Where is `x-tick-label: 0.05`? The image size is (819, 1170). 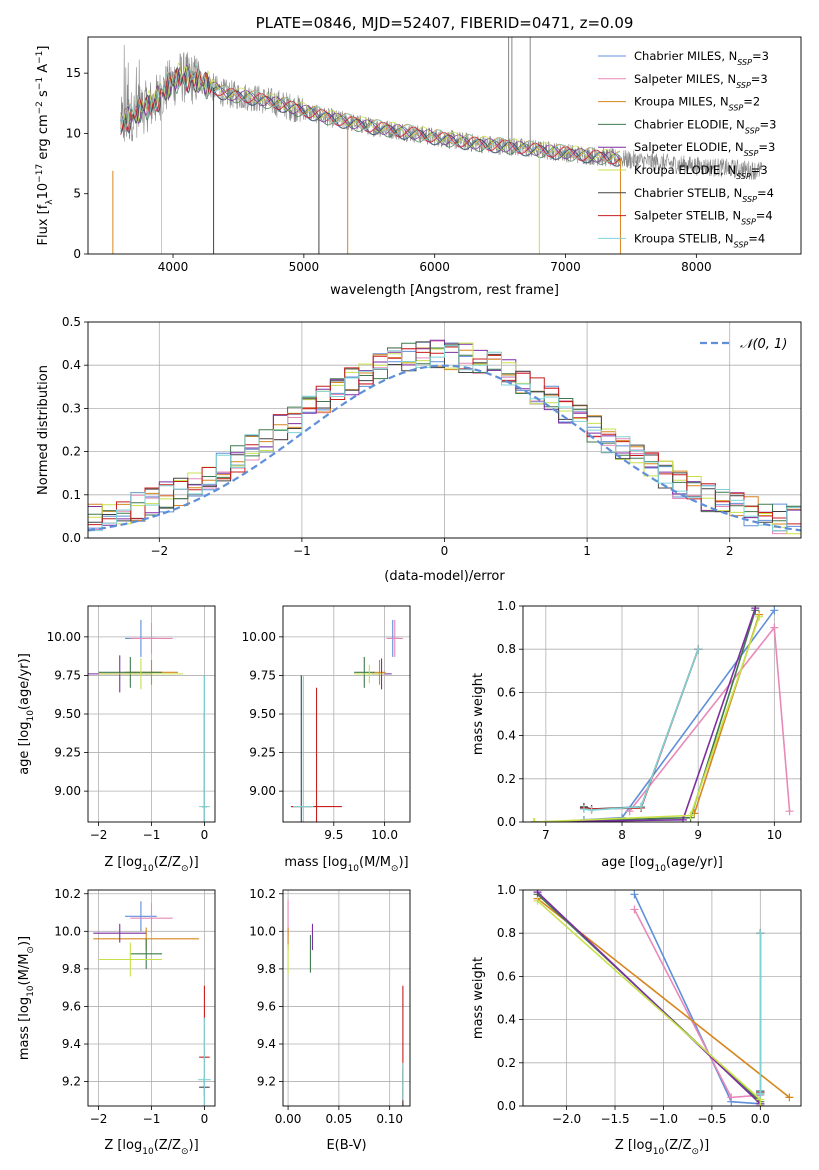 x-tick-label: 0.05 is located at coordinates (339, 1119).